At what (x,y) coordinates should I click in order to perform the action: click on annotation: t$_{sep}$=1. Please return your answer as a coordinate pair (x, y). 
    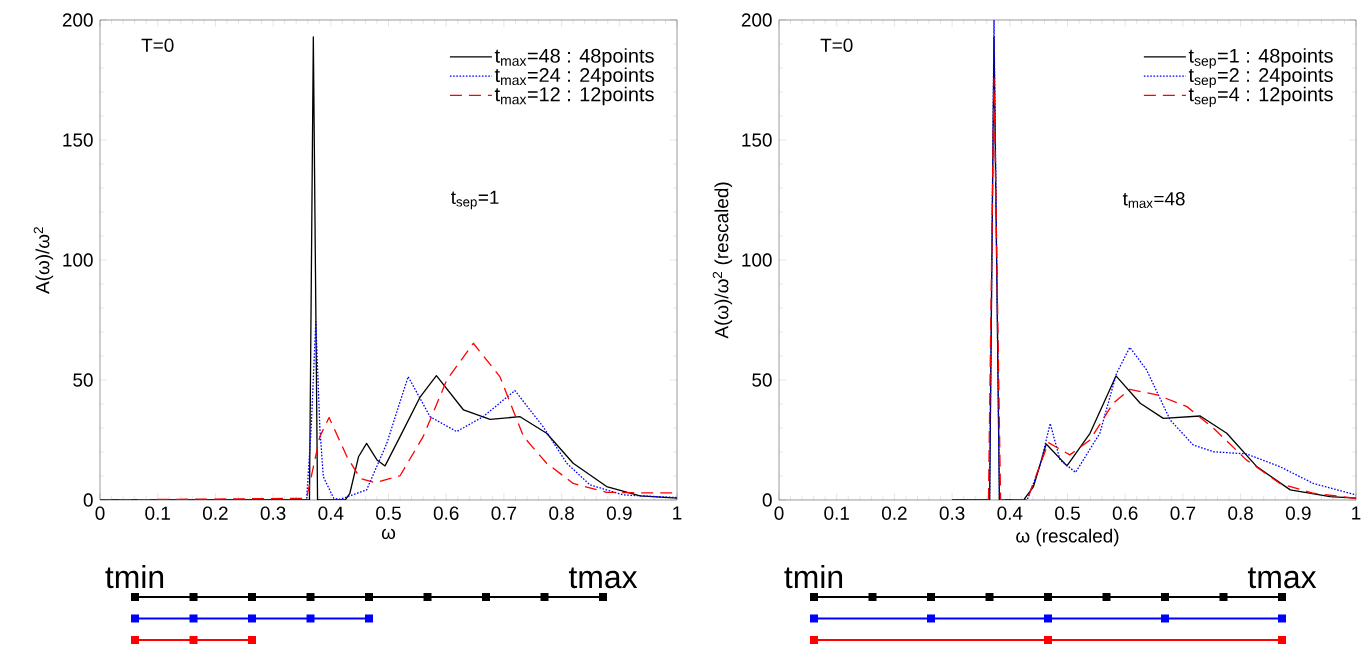
    Looking at the image, I should click on (474, 200).